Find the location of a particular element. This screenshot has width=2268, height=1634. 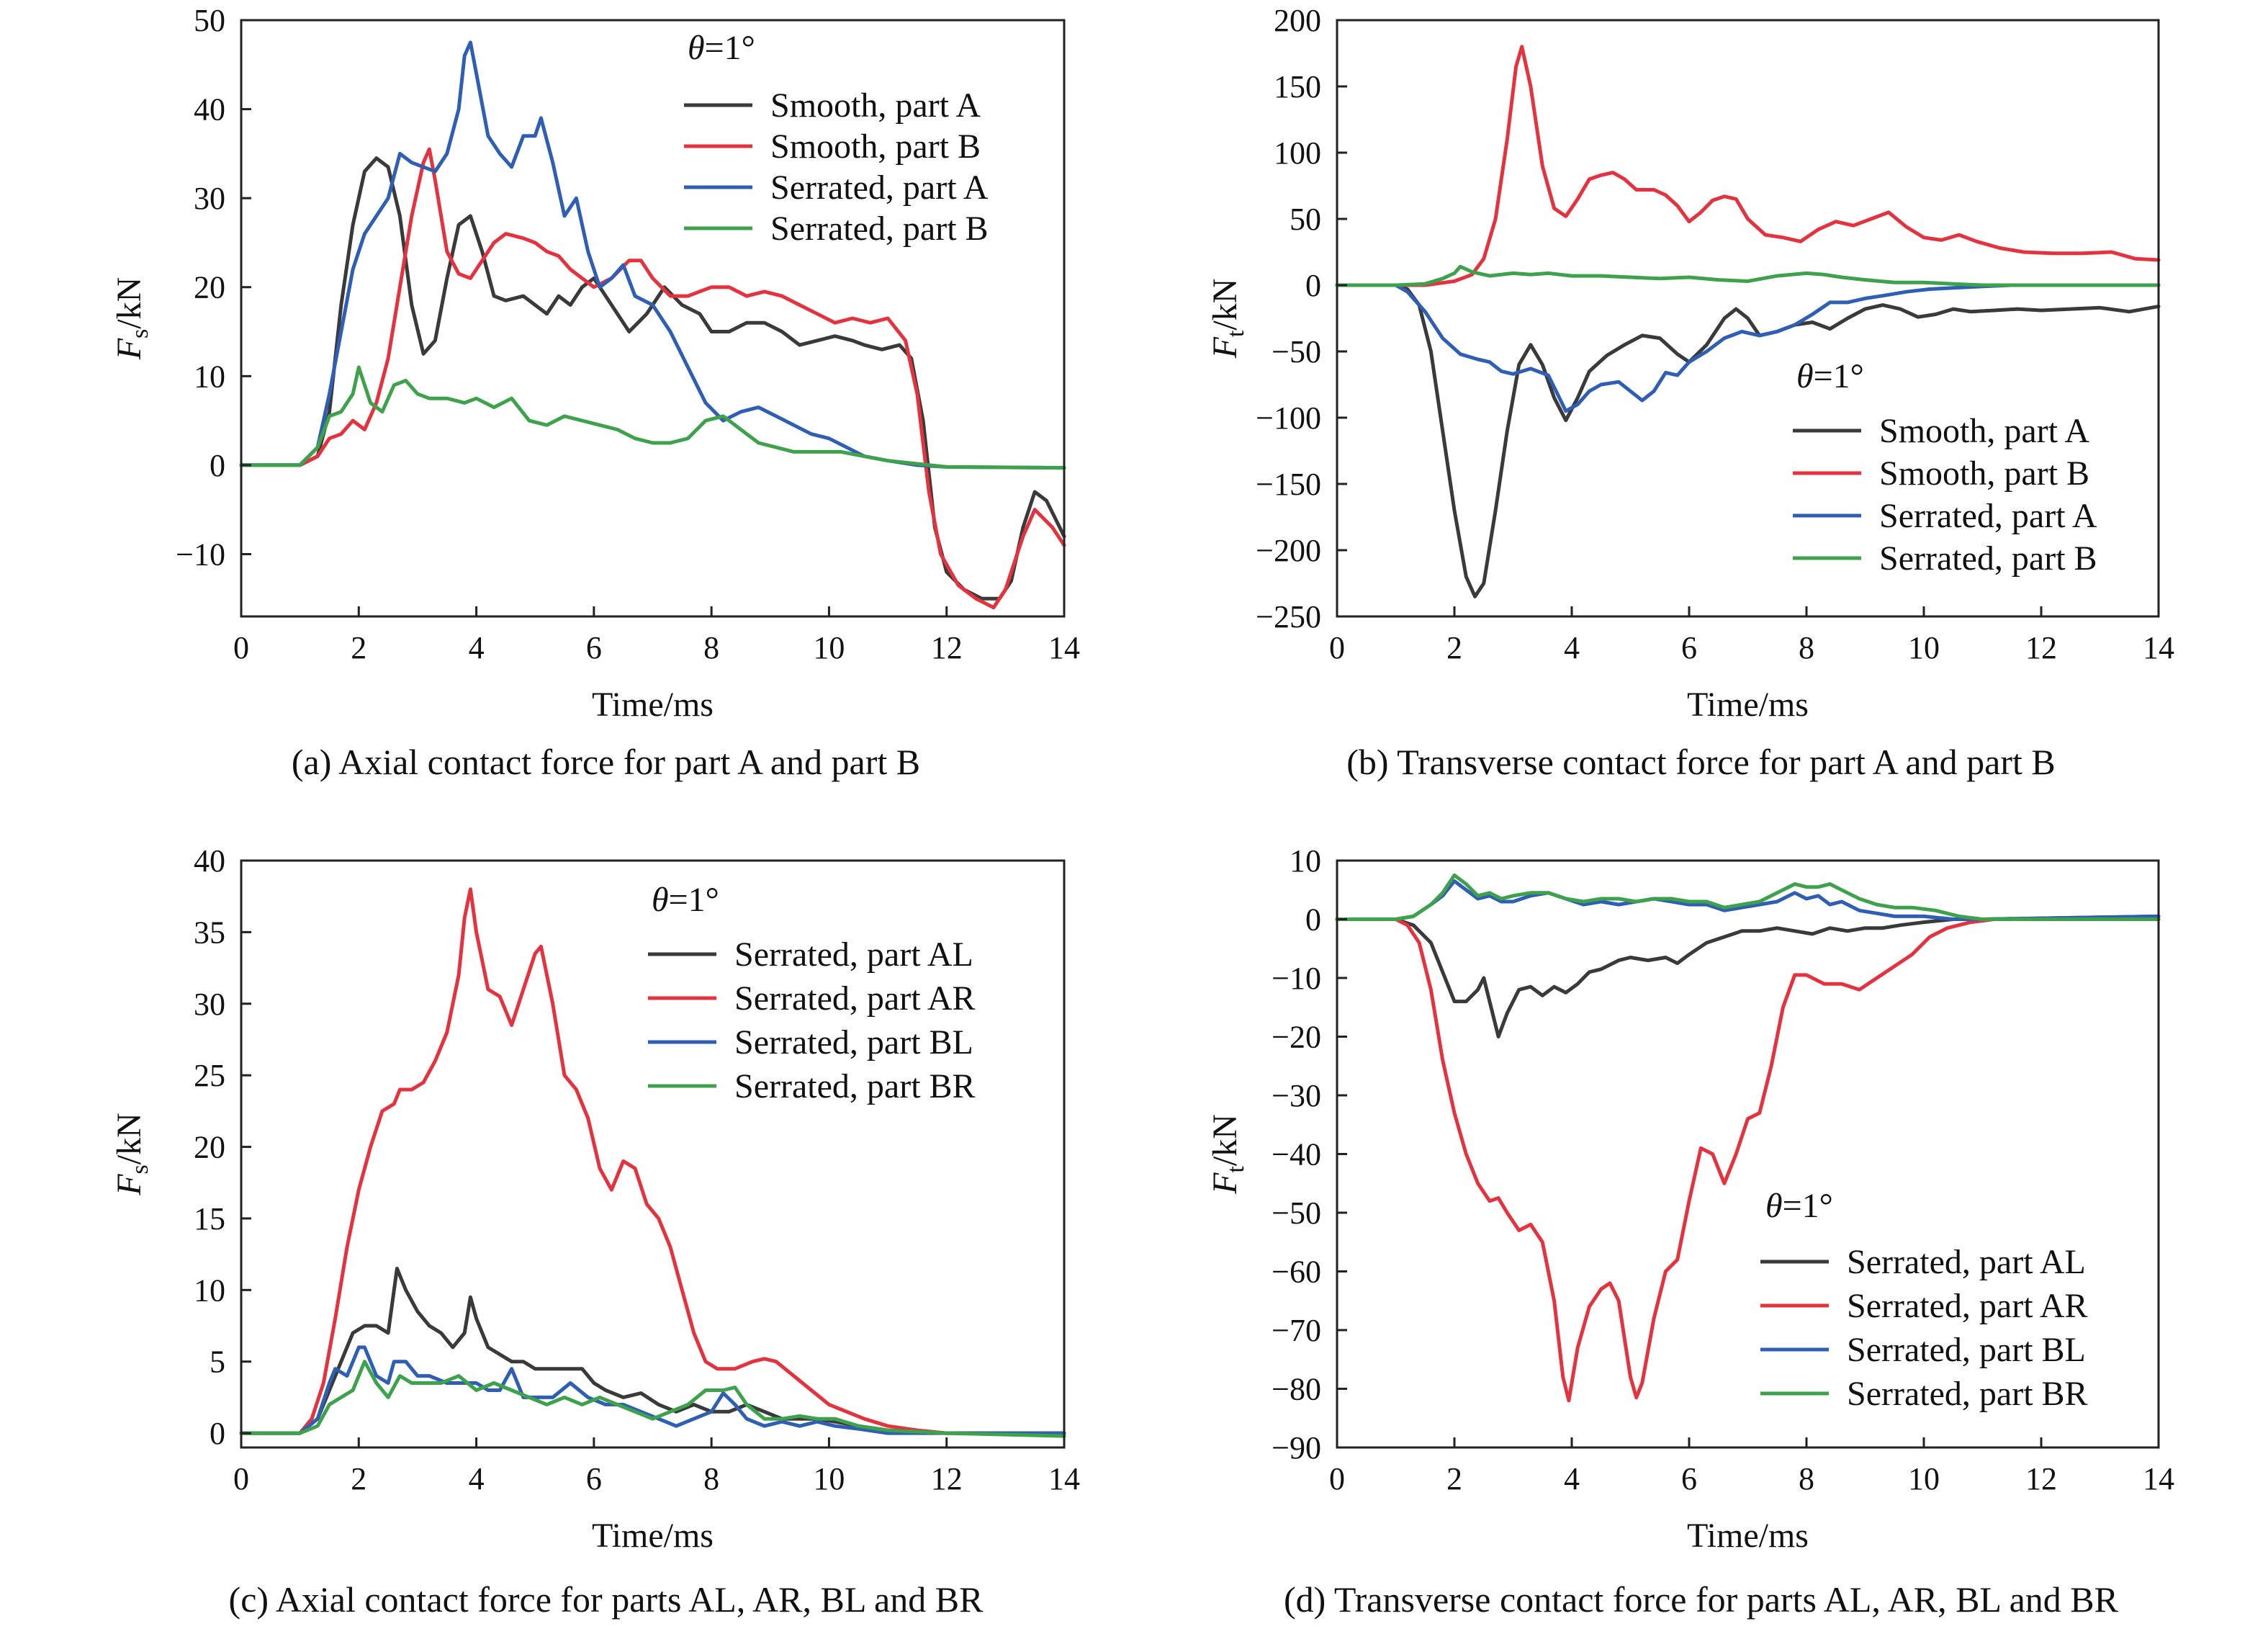

y-tick-label: 100 is located at coordinates (1297, 153).